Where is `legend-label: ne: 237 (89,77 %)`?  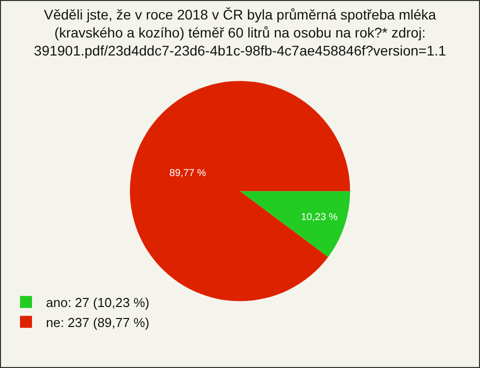 legend-label: ne: 237 (89,77 %) is located at coordinates (98, 322).